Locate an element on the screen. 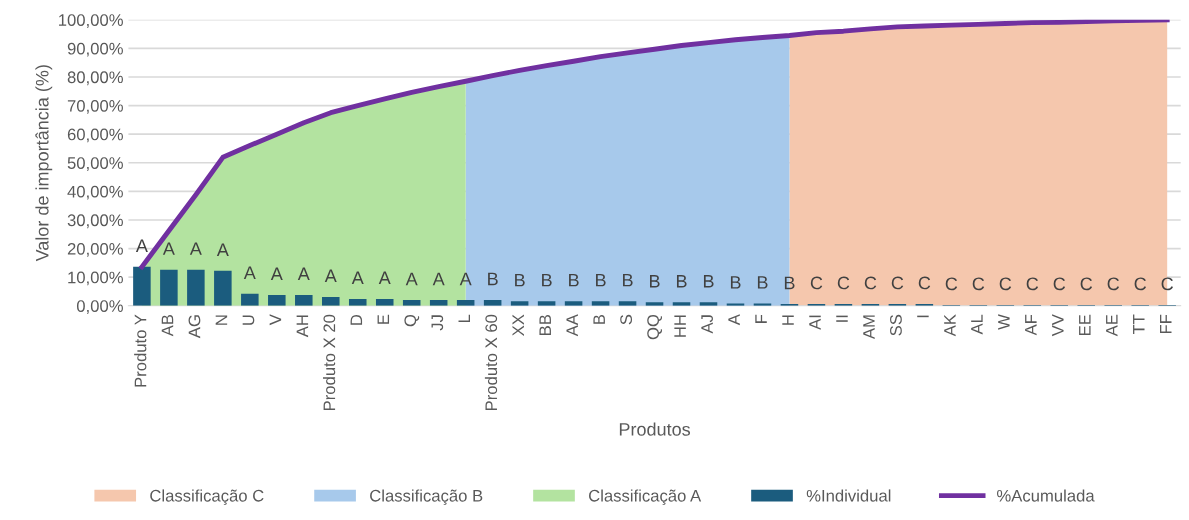 This screenshot has height=520, width=1189. x-tick-label: I is located at coordinates (923, 316).